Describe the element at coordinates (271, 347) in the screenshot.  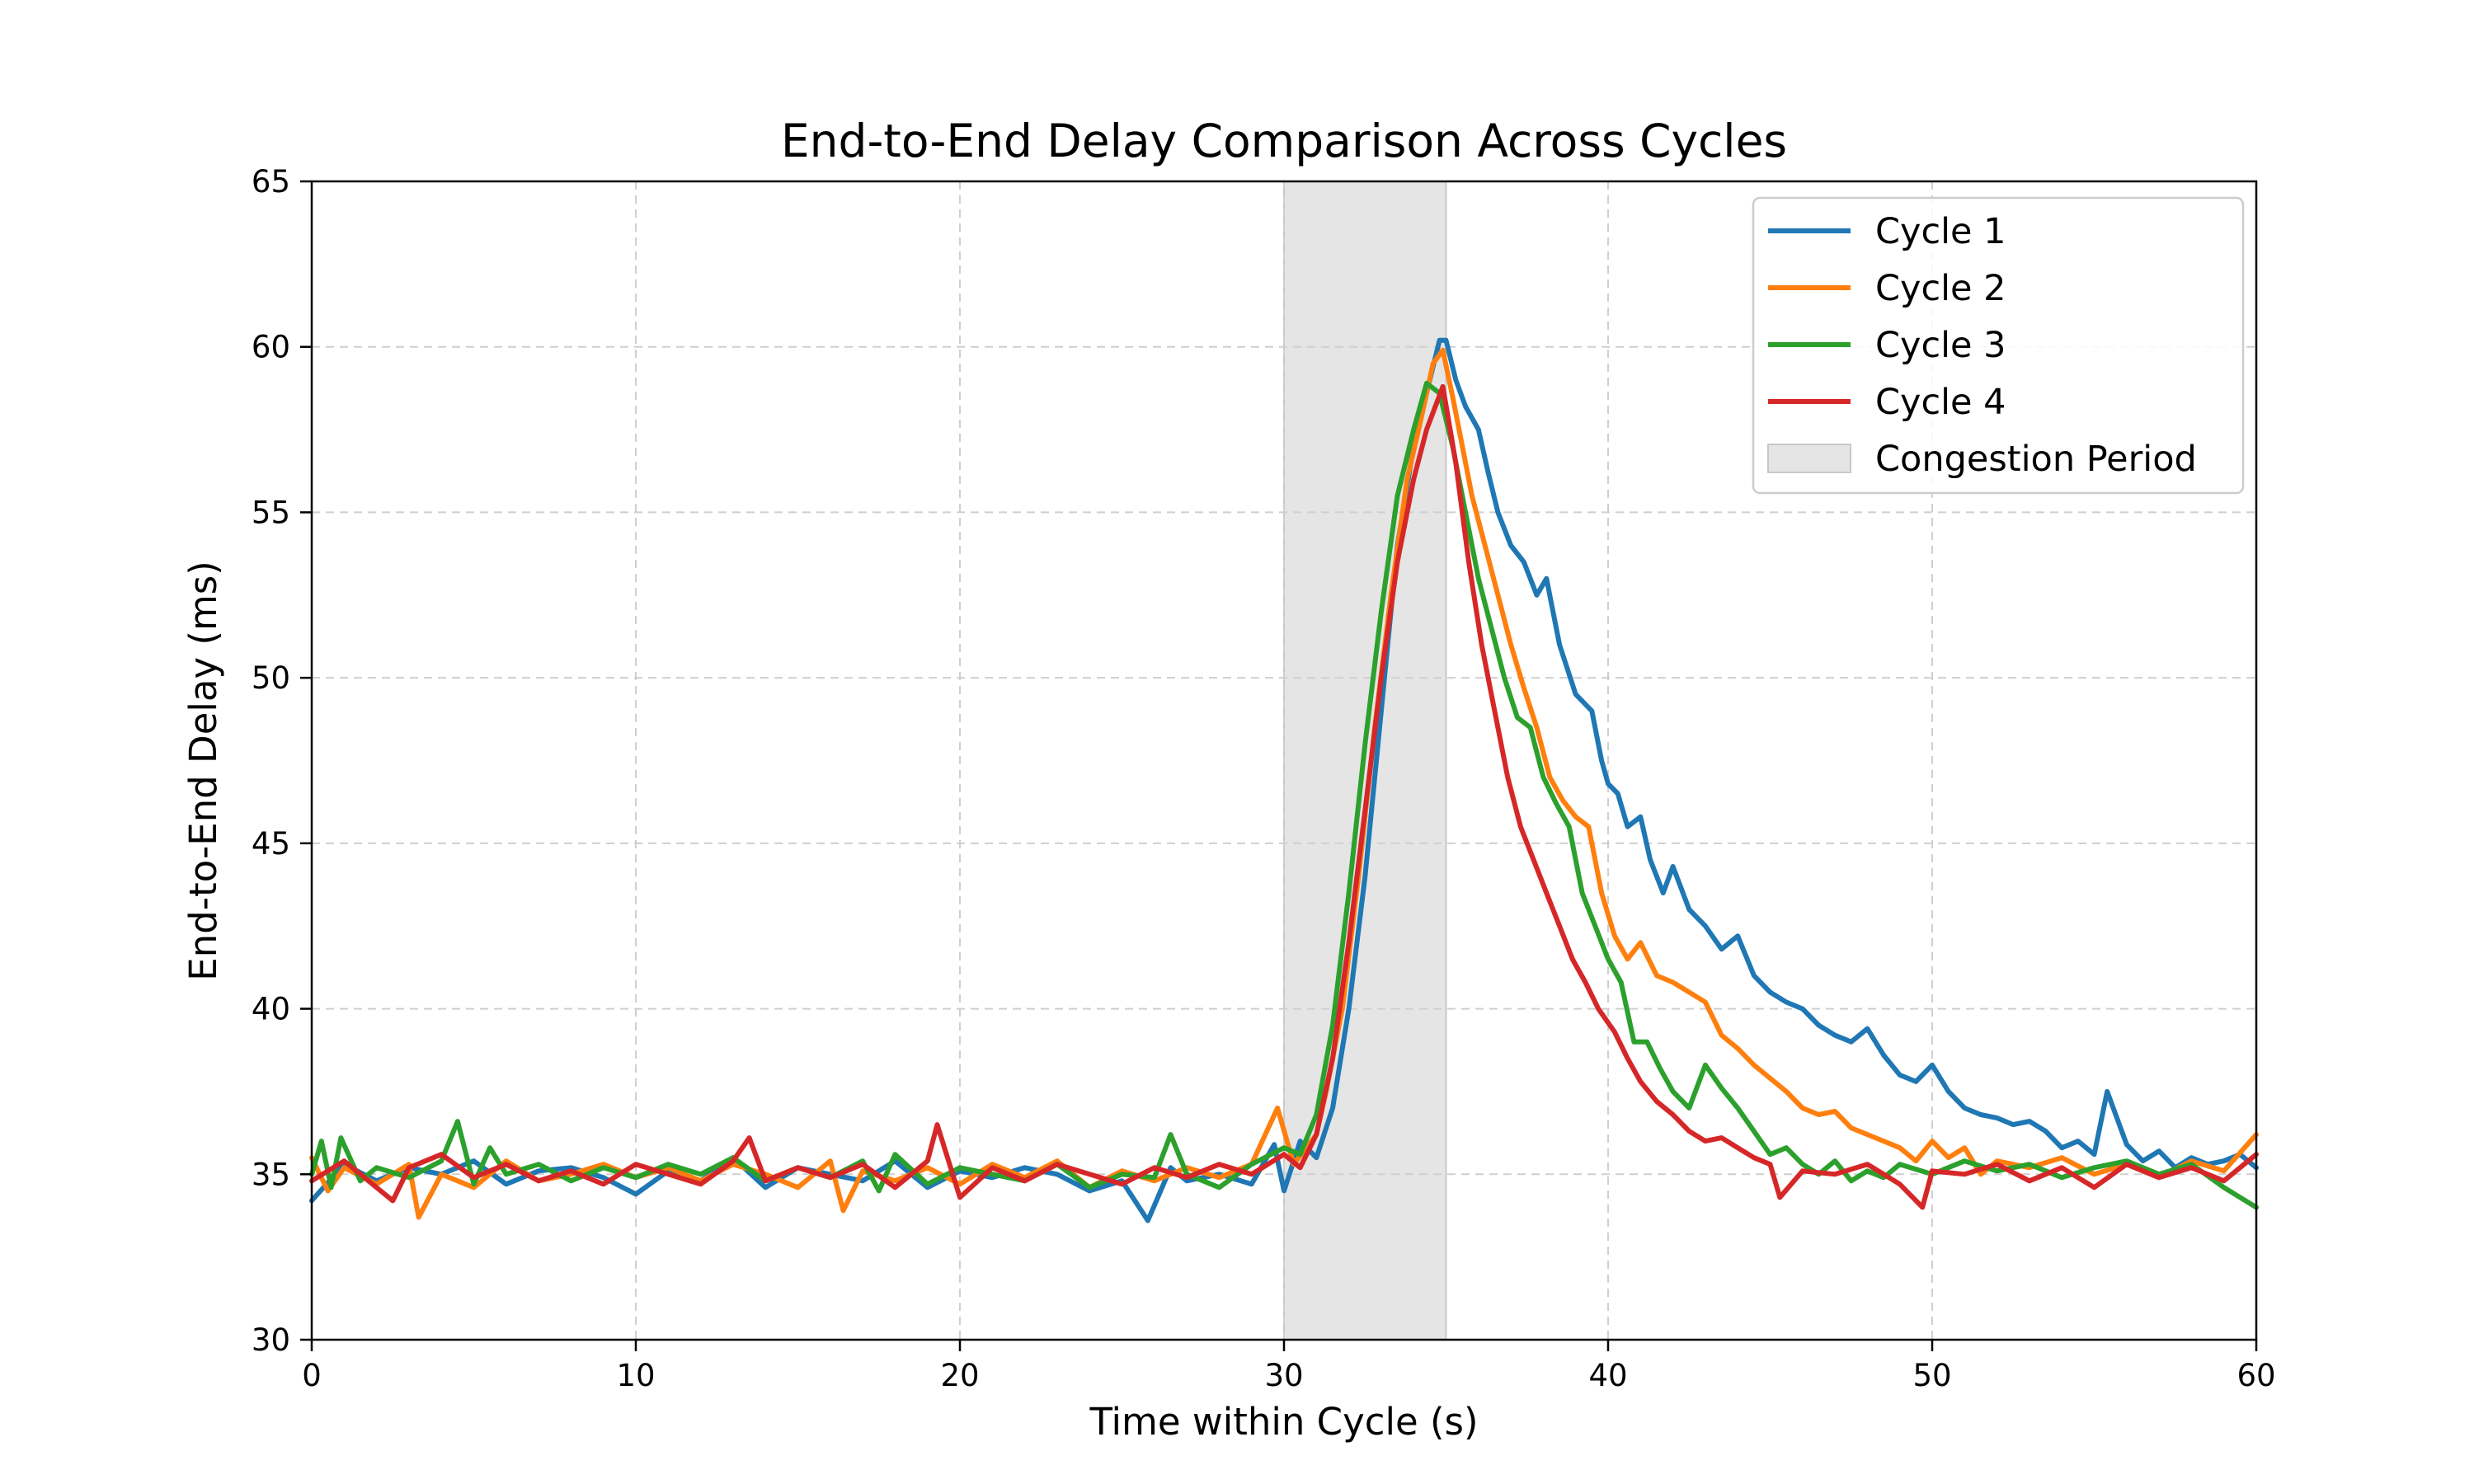
I see `y-tick-label: 60` at that location.